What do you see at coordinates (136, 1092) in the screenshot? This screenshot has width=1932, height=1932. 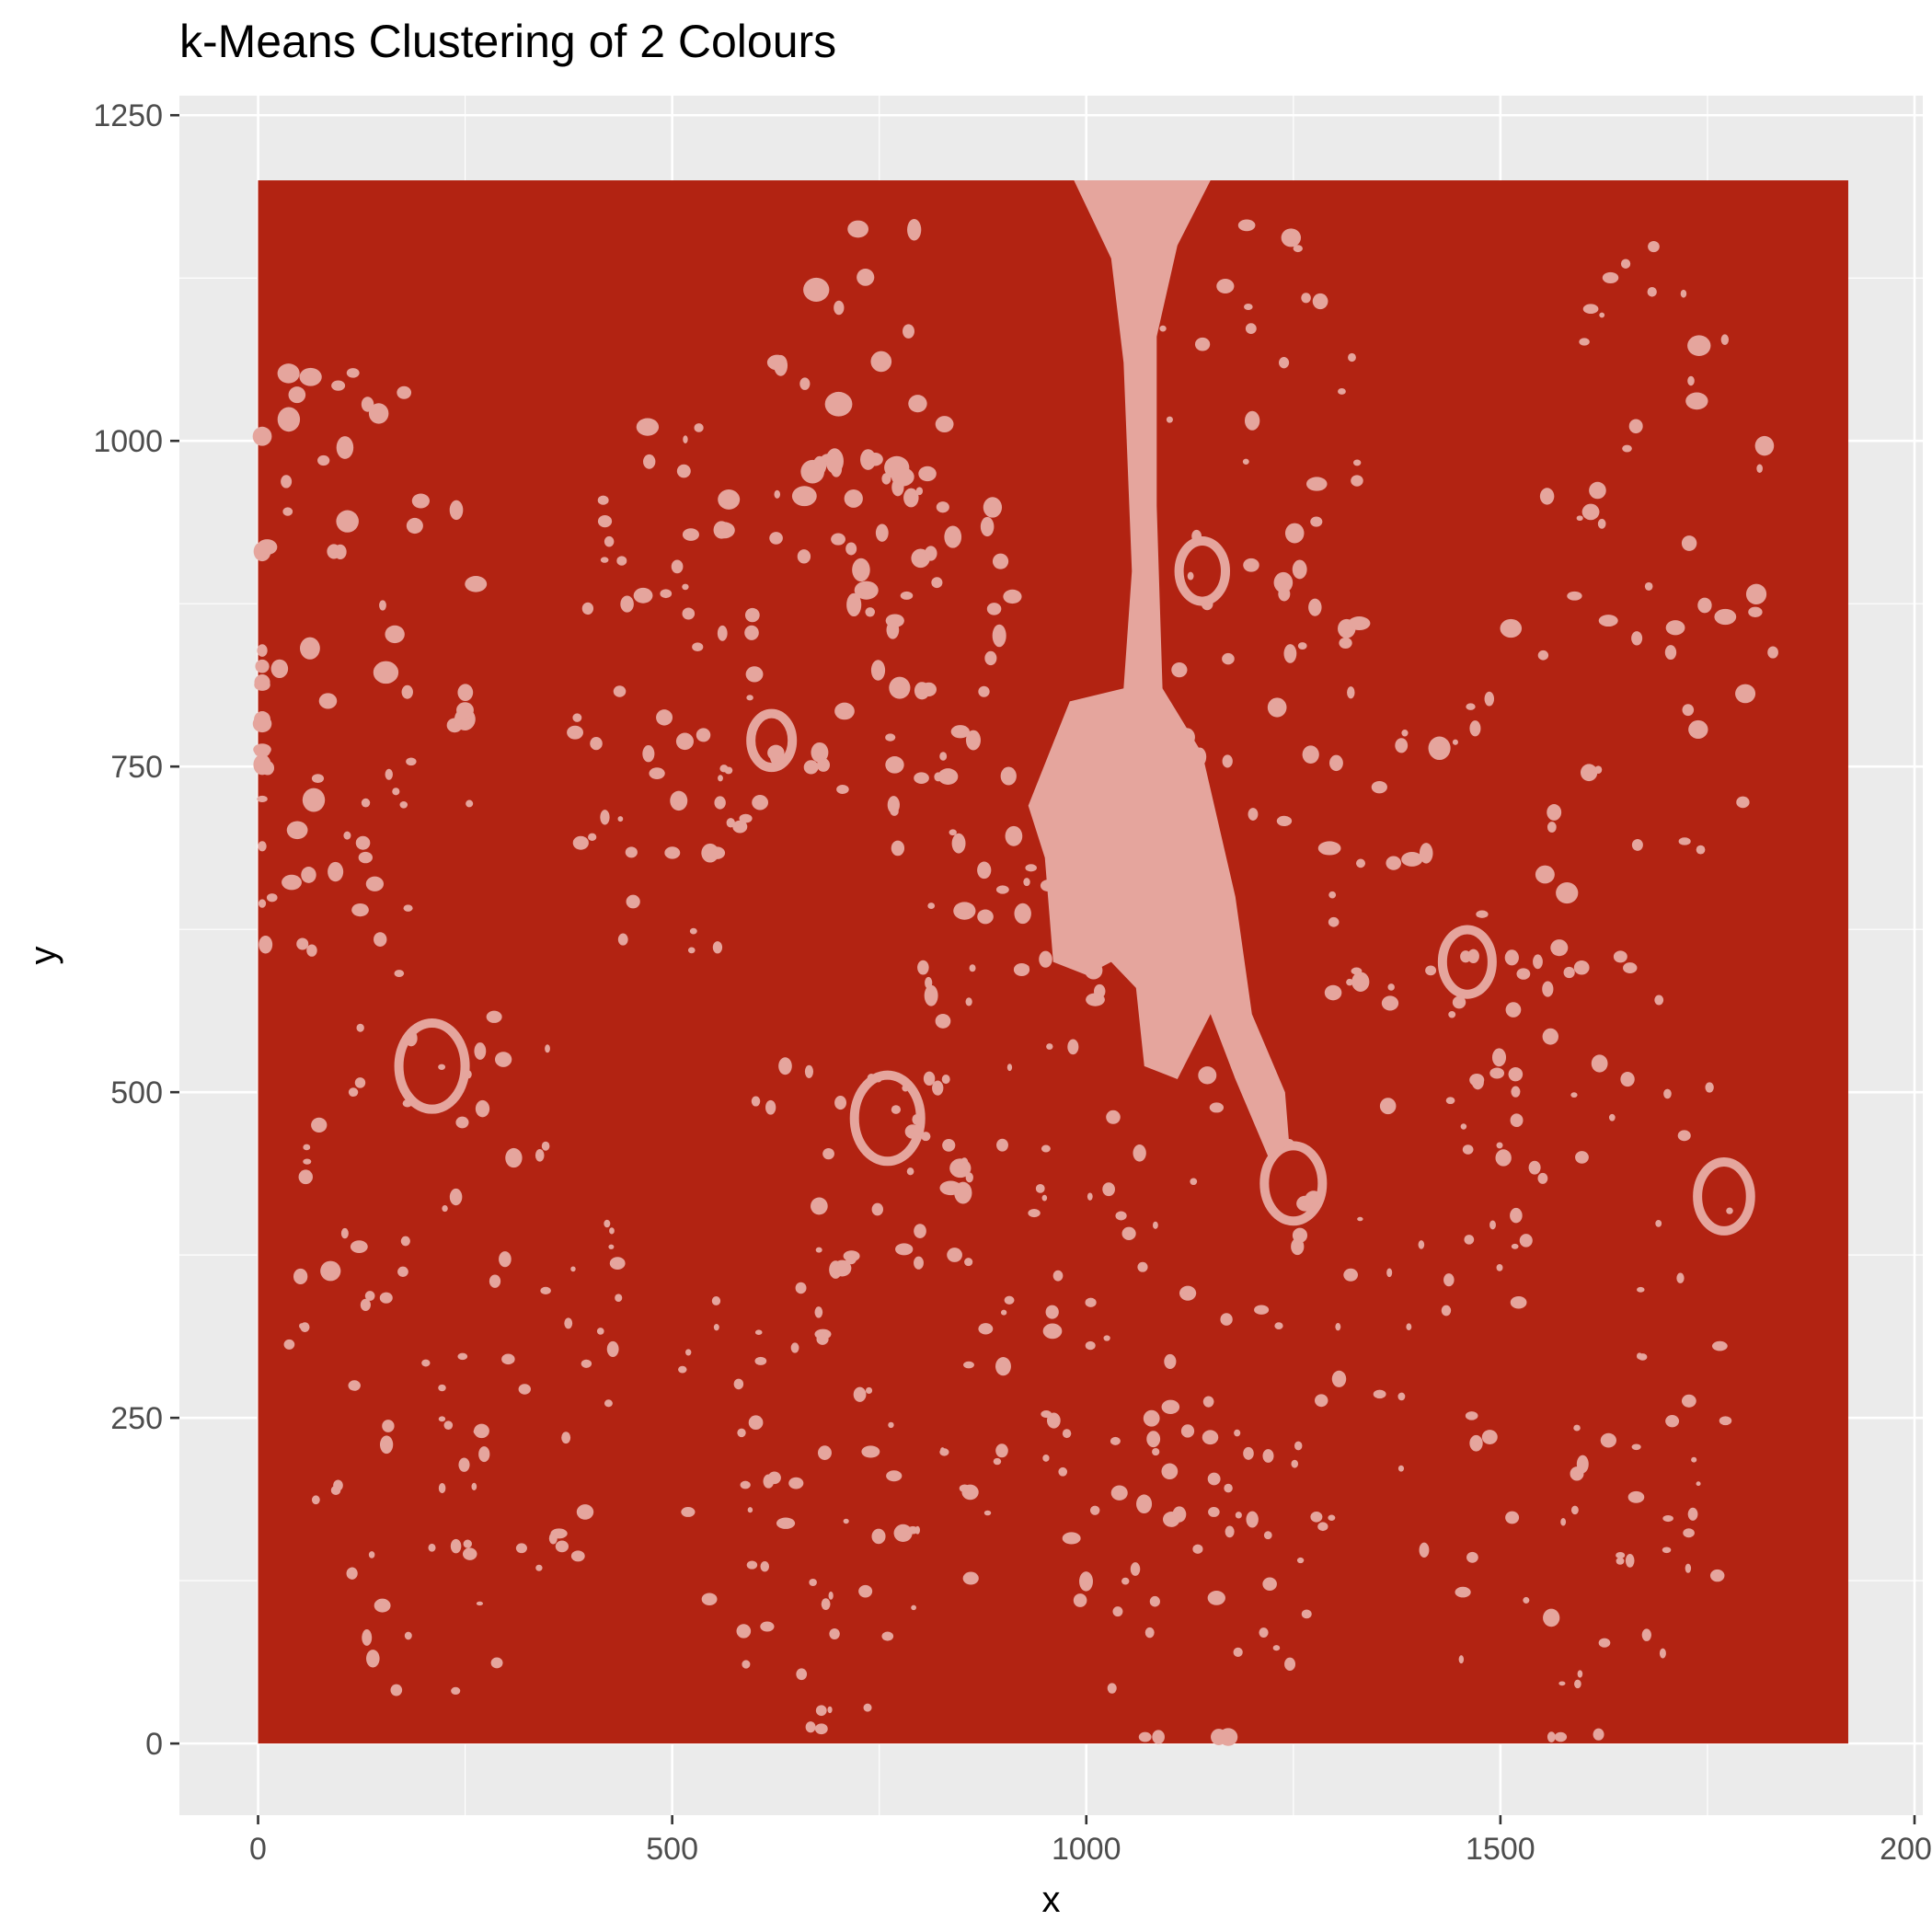 I see `y-tick-label: 500` at bounding box center [136, 1092].